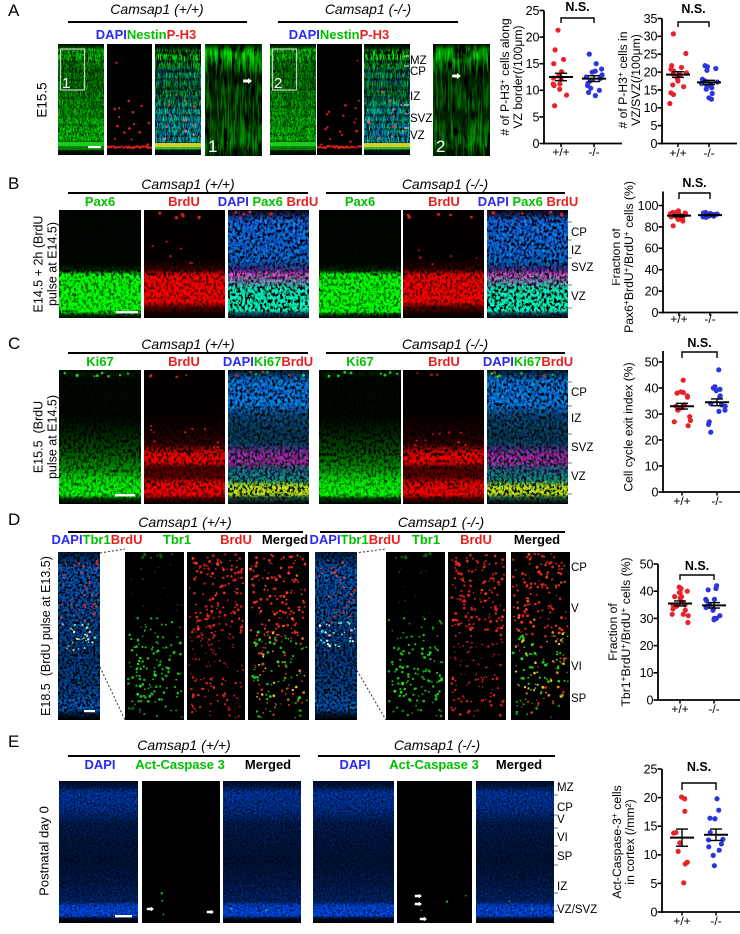 This screenshot has width=740, height=934. Describe the element at coordinates (628, 426) in the screenshot. I see `svg-text: Cell cycle exit index (%)` at that location.